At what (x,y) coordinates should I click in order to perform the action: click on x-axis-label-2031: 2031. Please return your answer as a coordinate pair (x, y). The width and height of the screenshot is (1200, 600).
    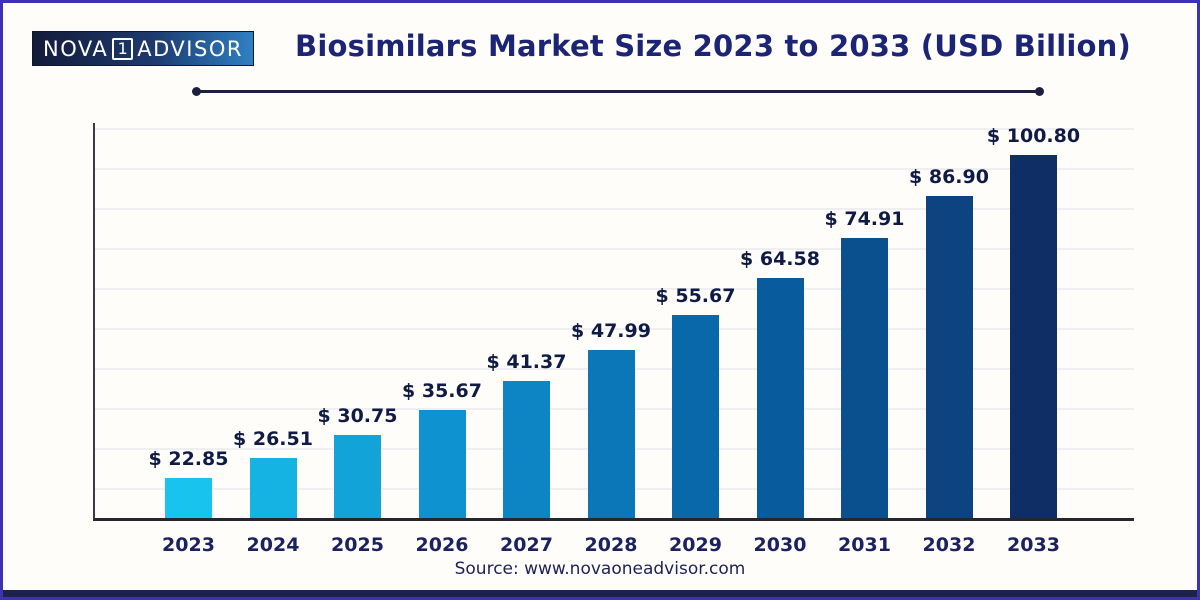
    Looking at the image, I should click on (864, 545).